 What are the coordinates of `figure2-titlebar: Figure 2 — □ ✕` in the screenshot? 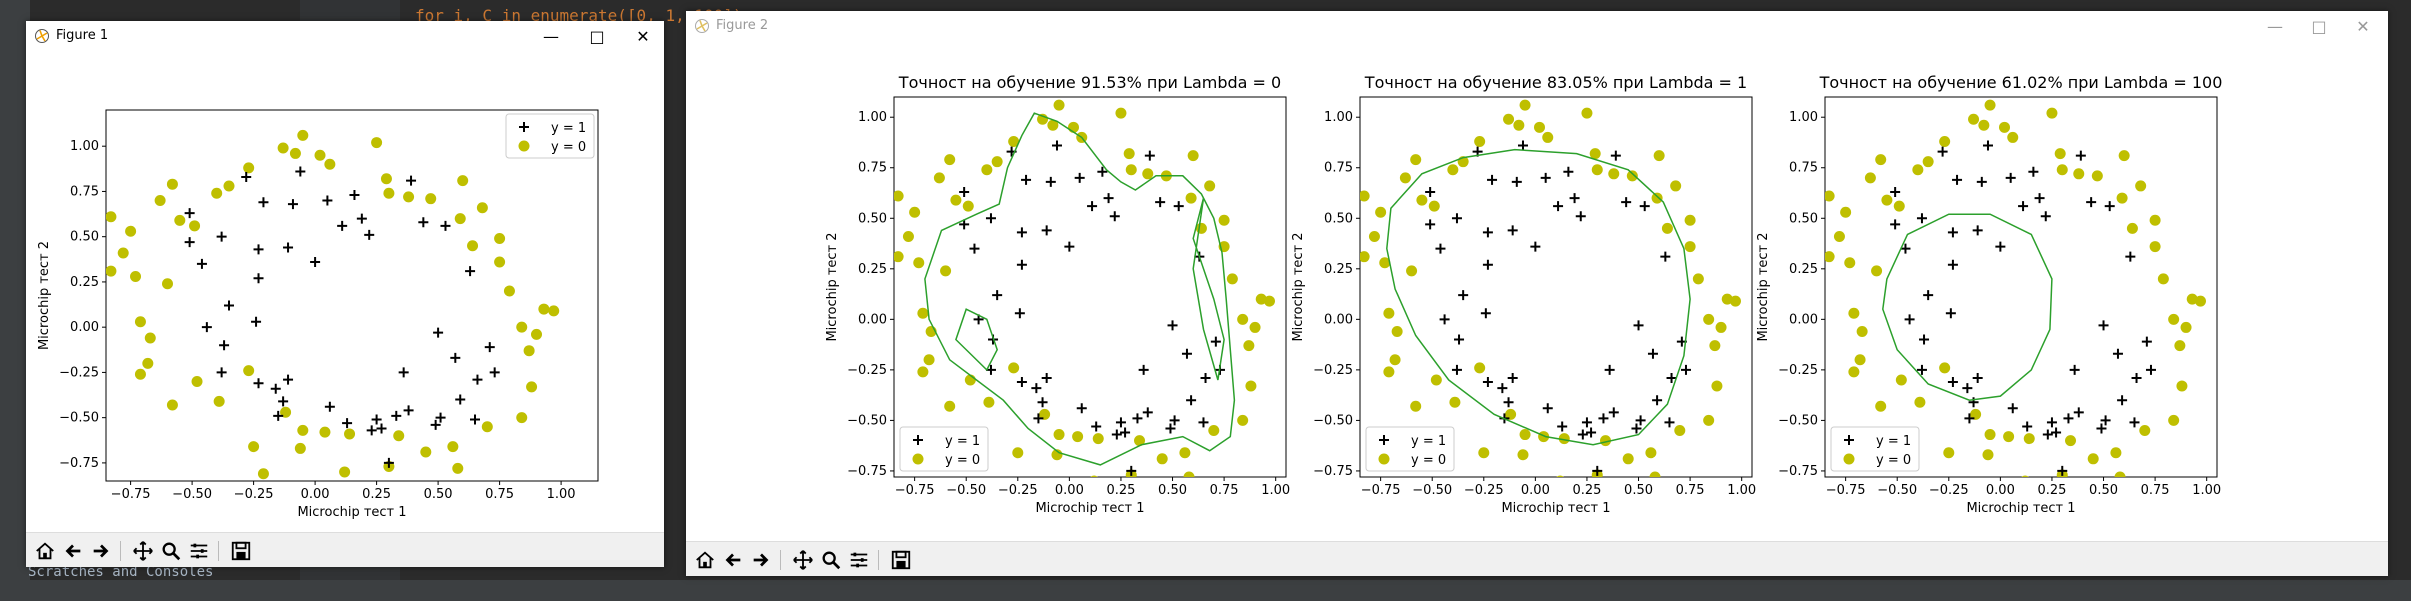 It's located at (1537, 26).